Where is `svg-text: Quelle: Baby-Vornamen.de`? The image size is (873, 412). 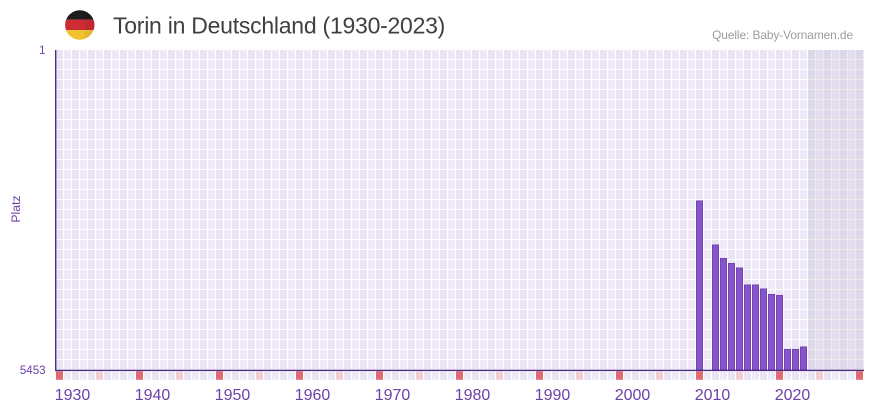
svg-text: Quelle: Baby-Vornamen.de is located at coordinates (782, 35).